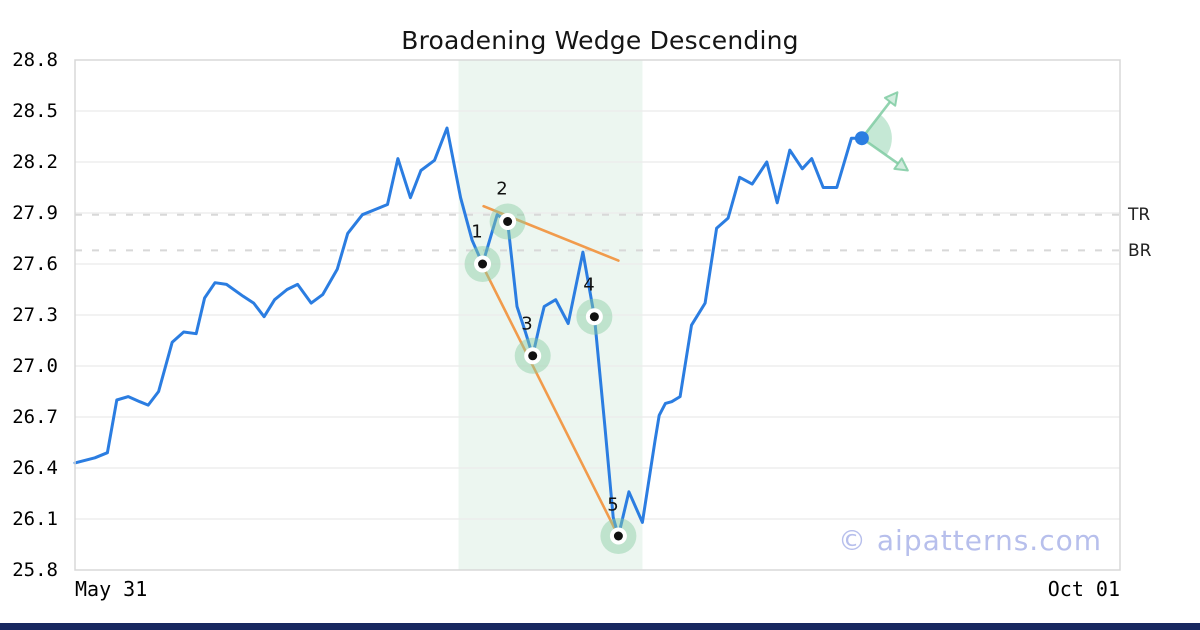 The image size is (1200, 630). I want to click on level-label-tr: TR, so click(1139, 215).